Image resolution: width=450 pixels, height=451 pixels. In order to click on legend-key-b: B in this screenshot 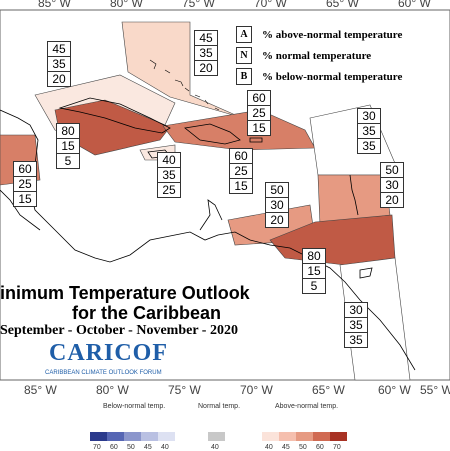, I will do `click(244, 76)`.